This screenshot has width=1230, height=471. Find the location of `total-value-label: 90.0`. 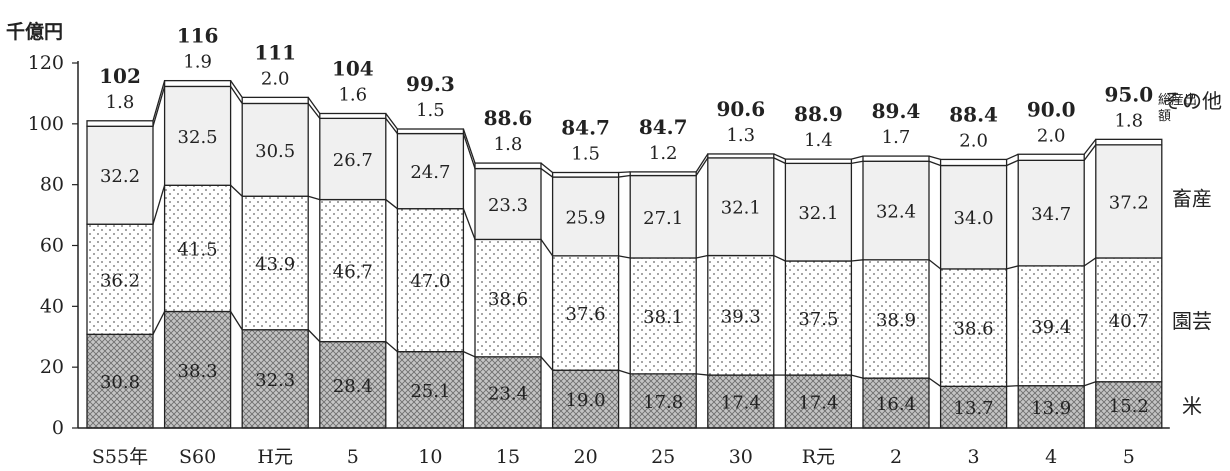

total-value-label: 90.0 is located at coordinates (1051, 109).